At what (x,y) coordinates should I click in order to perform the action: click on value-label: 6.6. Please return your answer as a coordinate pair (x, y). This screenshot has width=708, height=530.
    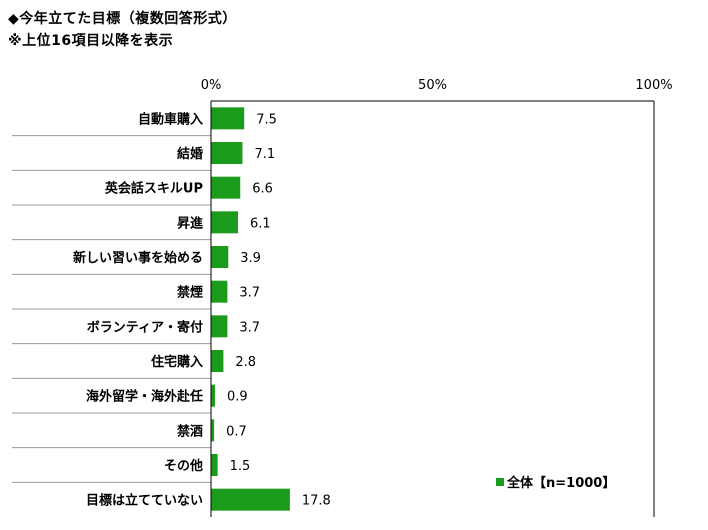
    Looking at the image, I should click on (262, 189).